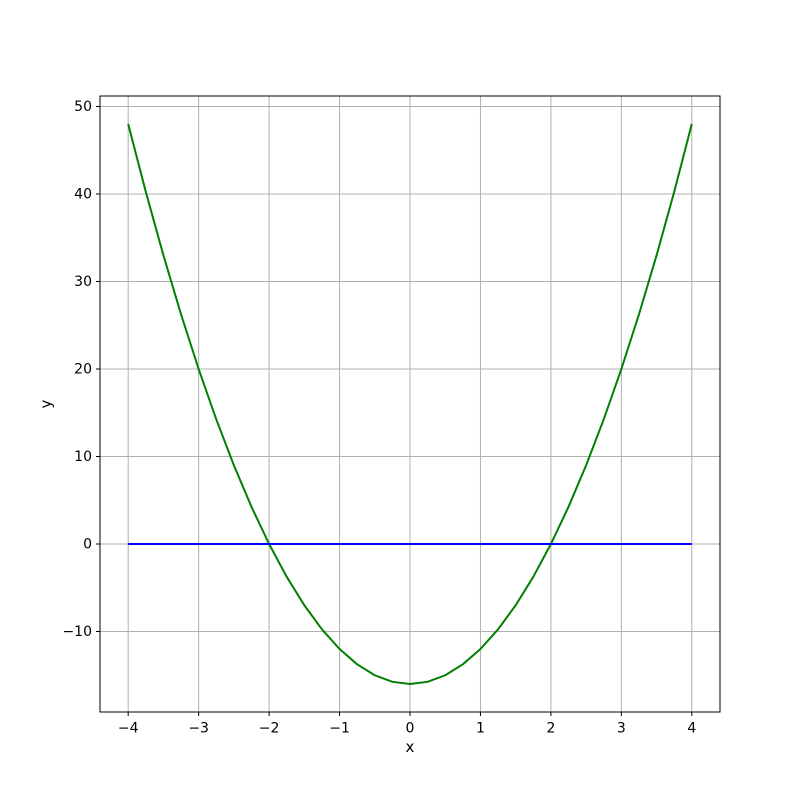 This screenshot has width=800, height=800. What do you see at coordinates (83, 282) in the screenshot?
I see `y-tick-label: 30` at bounding box center [83, 282].